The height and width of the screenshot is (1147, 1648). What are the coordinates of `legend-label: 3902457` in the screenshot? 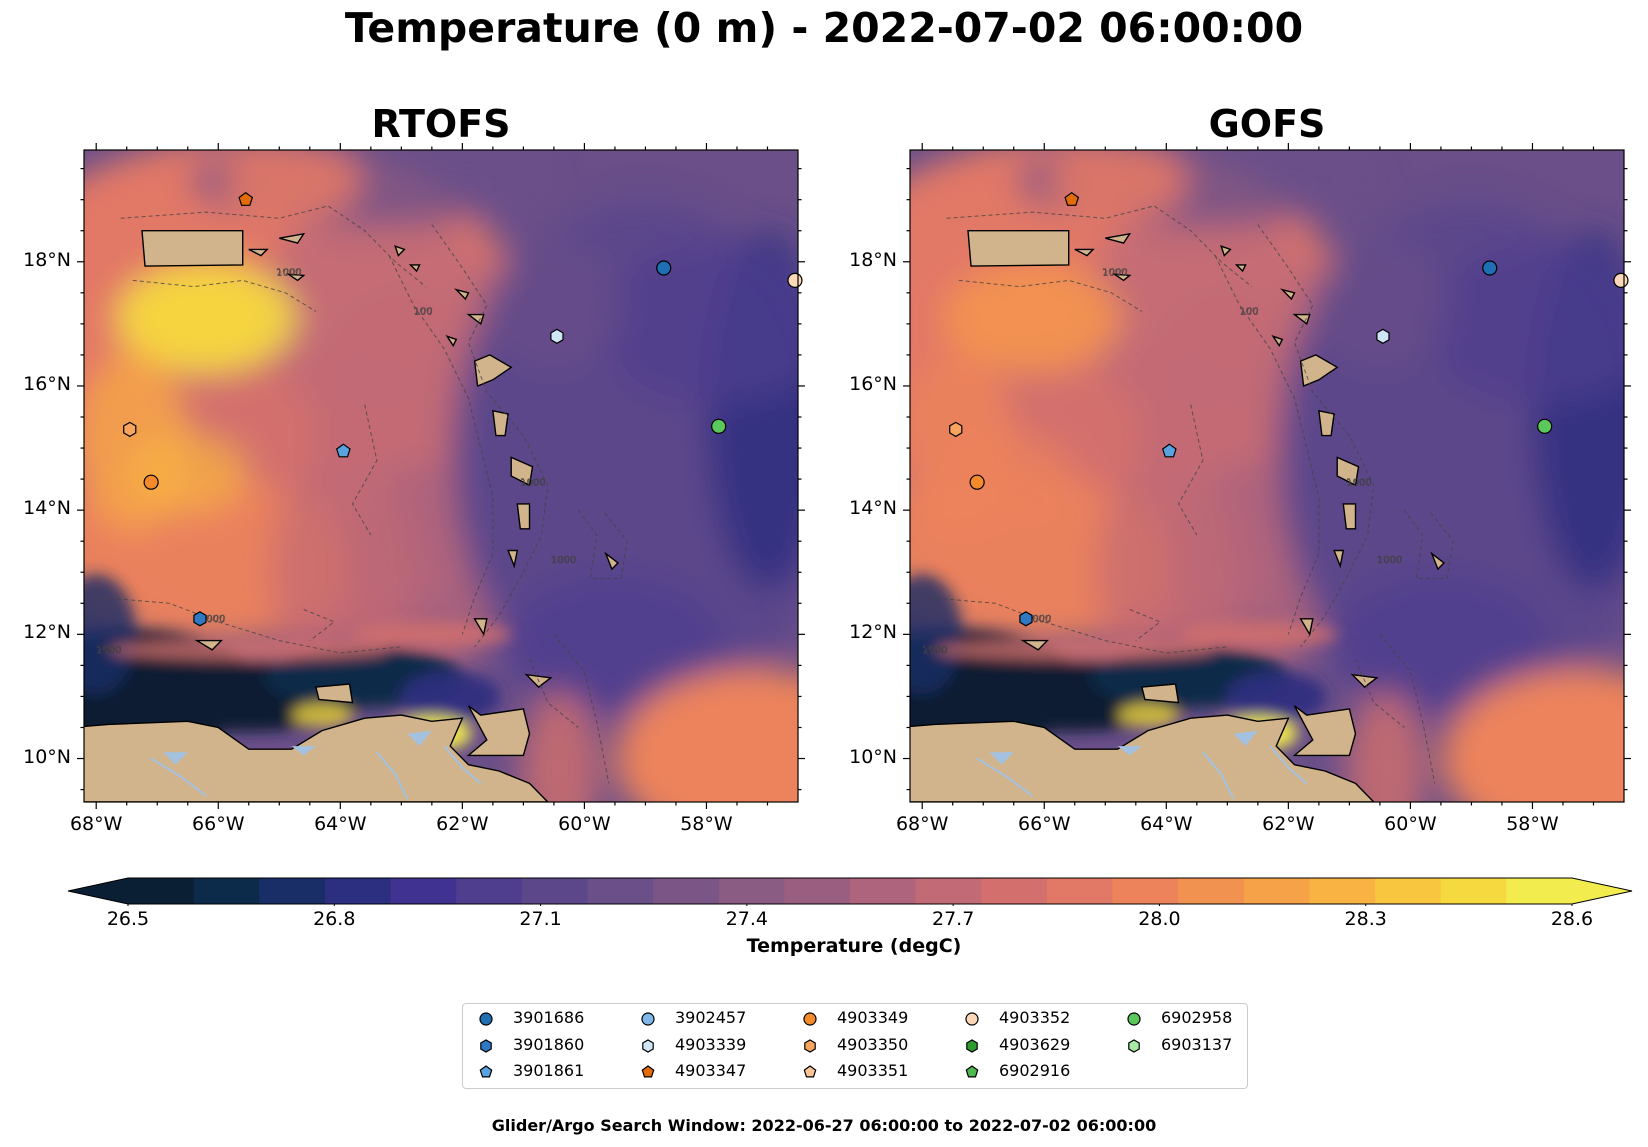 It's located at (711, 1017).